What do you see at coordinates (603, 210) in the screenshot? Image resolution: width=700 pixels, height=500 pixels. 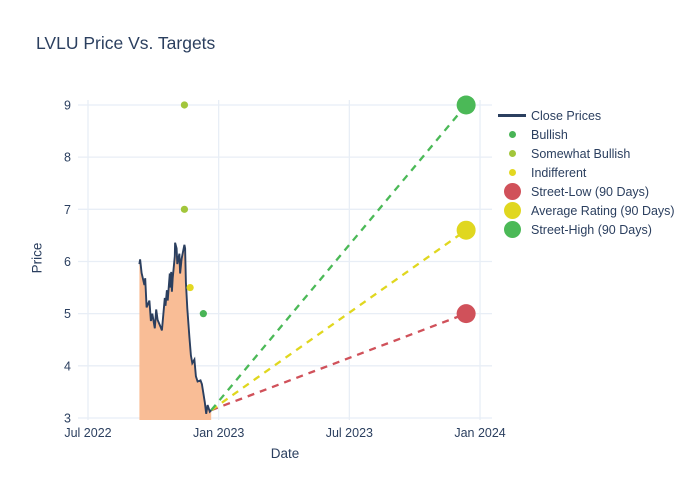 I see `legend-label: Average Rating (90 Days)` at bounding box center [603, 210].